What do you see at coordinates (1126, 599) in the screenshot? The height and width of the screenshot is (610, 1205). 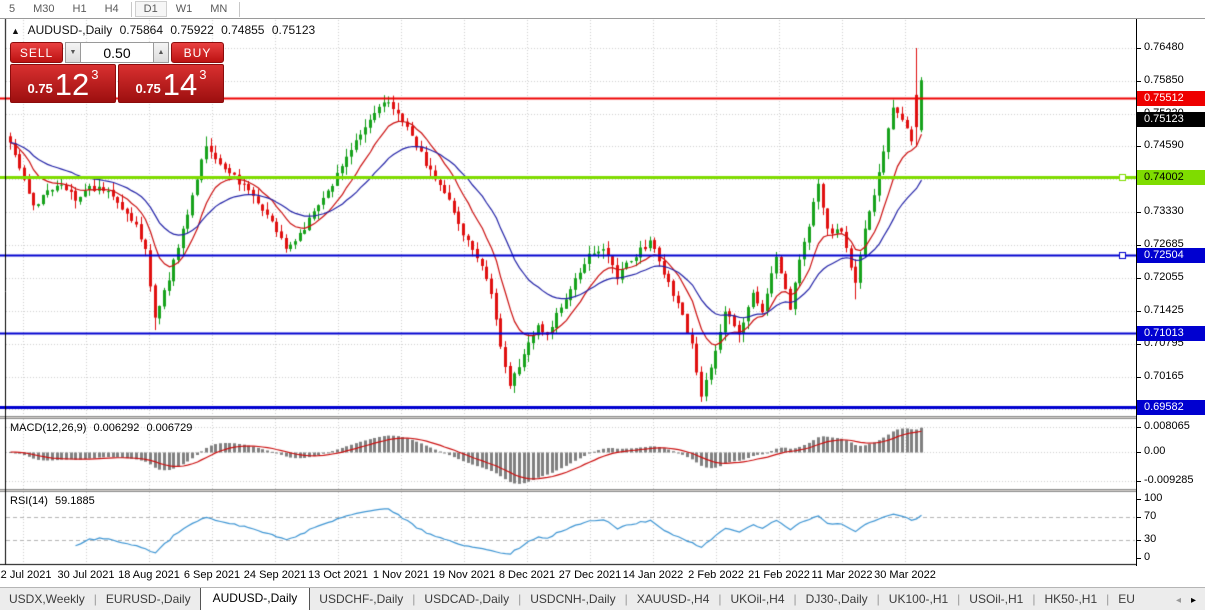 I see `chart-tab-eu: EU` at bounding box center [1126, 599].